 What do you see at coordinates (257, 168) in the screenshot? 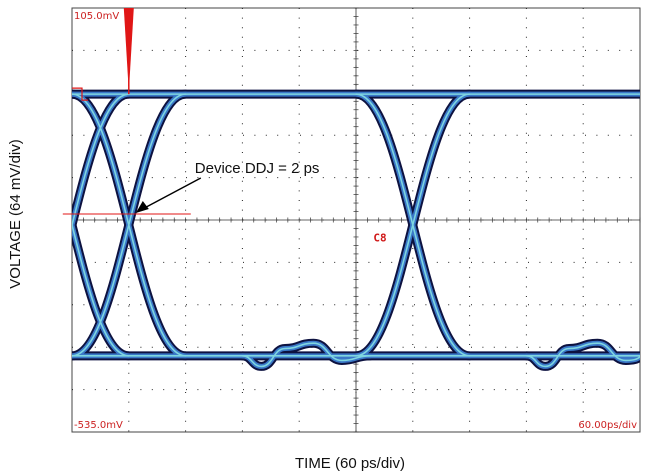
I see `ddj-annotation: Device DDJ = 2 ps` at bounding box center [257, 168].